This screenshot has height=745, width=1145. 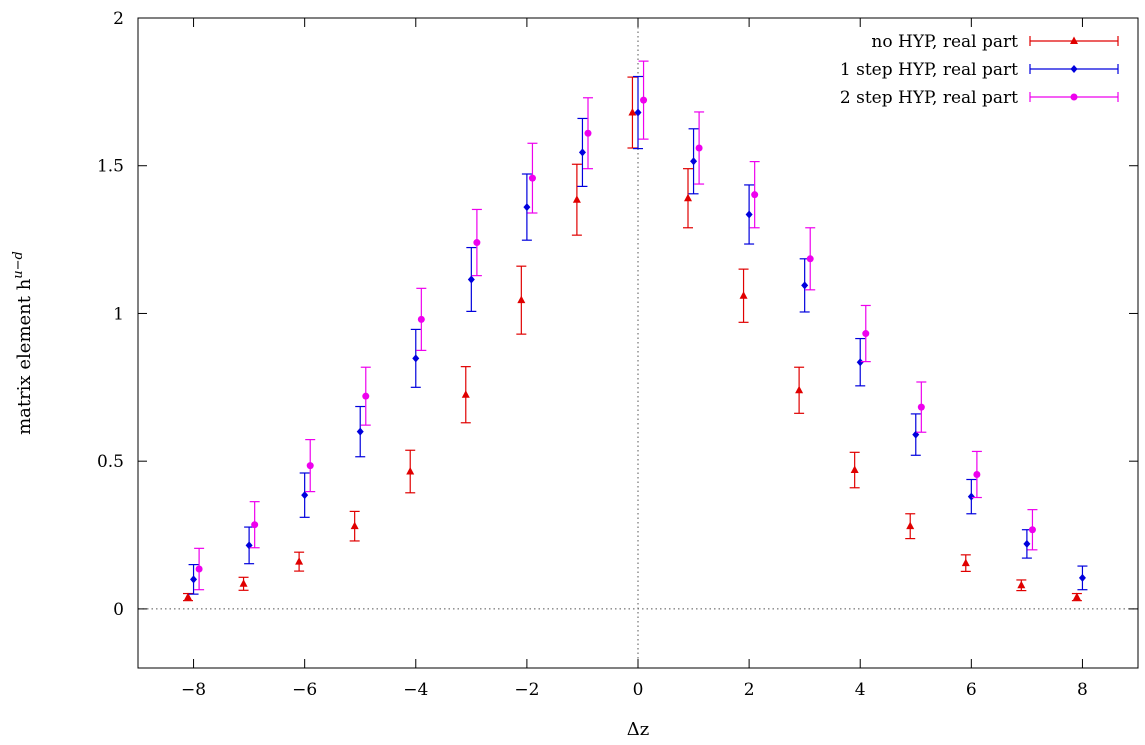 I want to click on legend-label: 1 step HYP, real part, so click(x=929, y=70).